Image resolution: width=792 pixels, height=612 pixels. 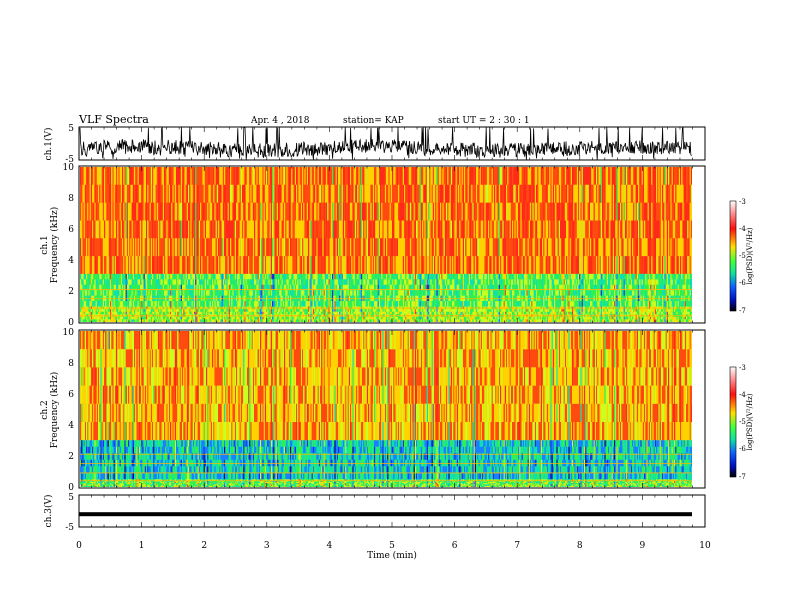 I want to click on ch3-ytick-top: 5, so click(x=71, y=498).